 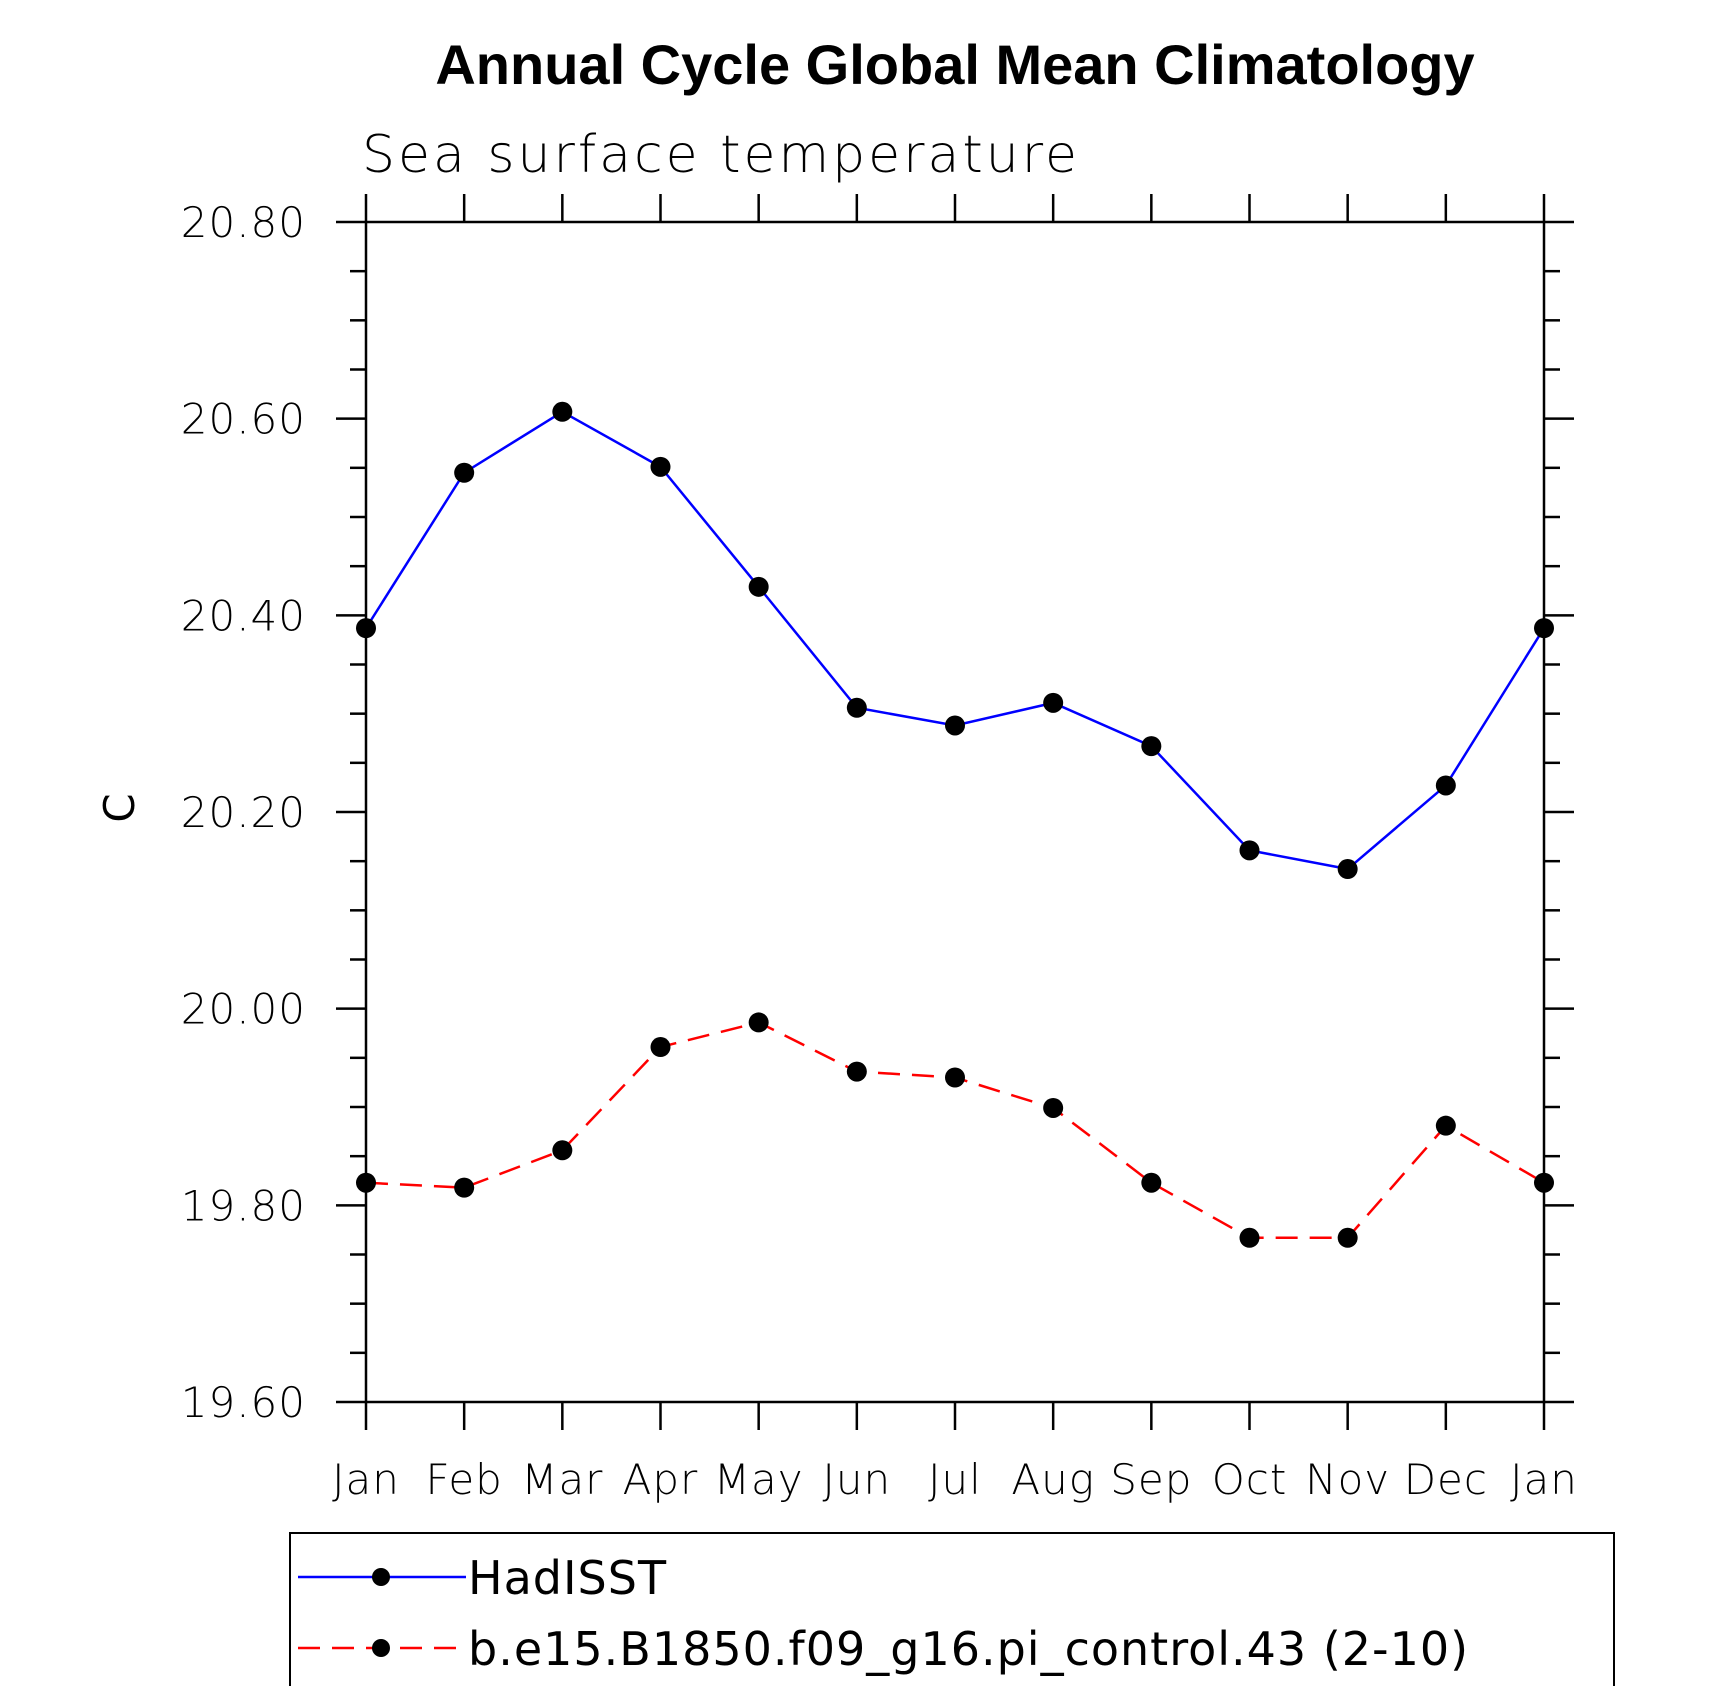 I want to click on y-tick-label: 20.00, so click(x=243, y=1009).